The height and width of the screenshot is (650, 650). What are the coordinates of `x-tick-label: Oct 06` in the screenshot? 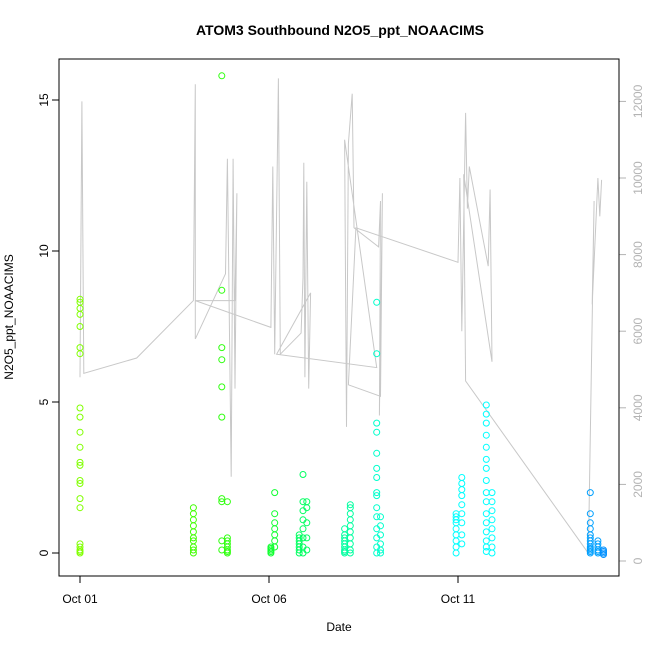 It's located at (269, 599).